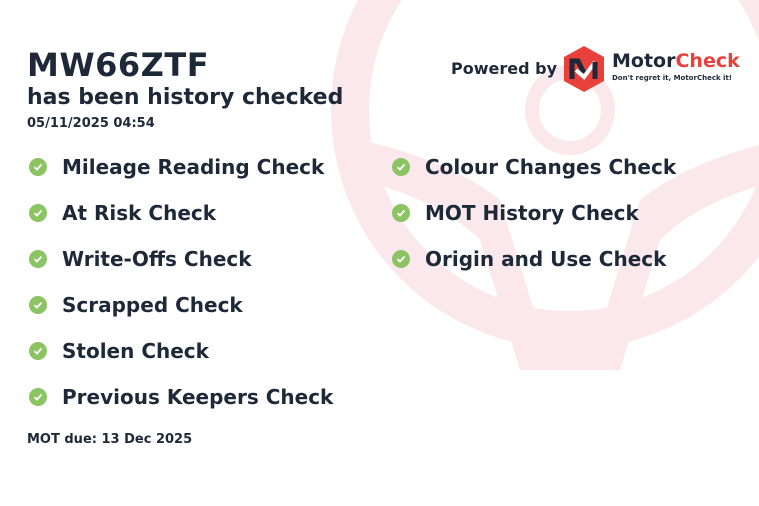  I want to click on check-item: Stolen Check, so click(119, 351).